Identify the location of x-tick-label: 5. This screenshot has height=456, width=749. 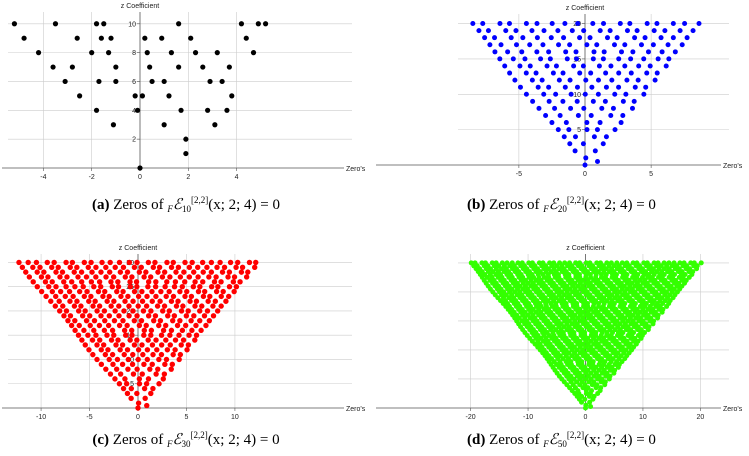
(651, 174).